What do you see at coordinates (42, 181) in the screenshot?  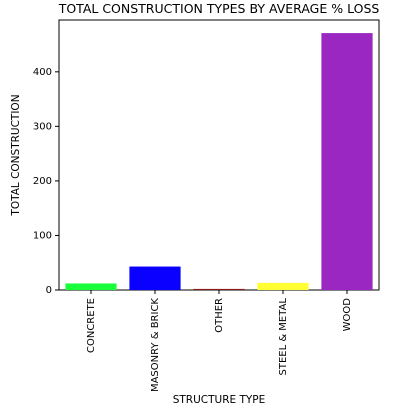 I see `y-tick-label: 200` at bounding box center [42, 181].